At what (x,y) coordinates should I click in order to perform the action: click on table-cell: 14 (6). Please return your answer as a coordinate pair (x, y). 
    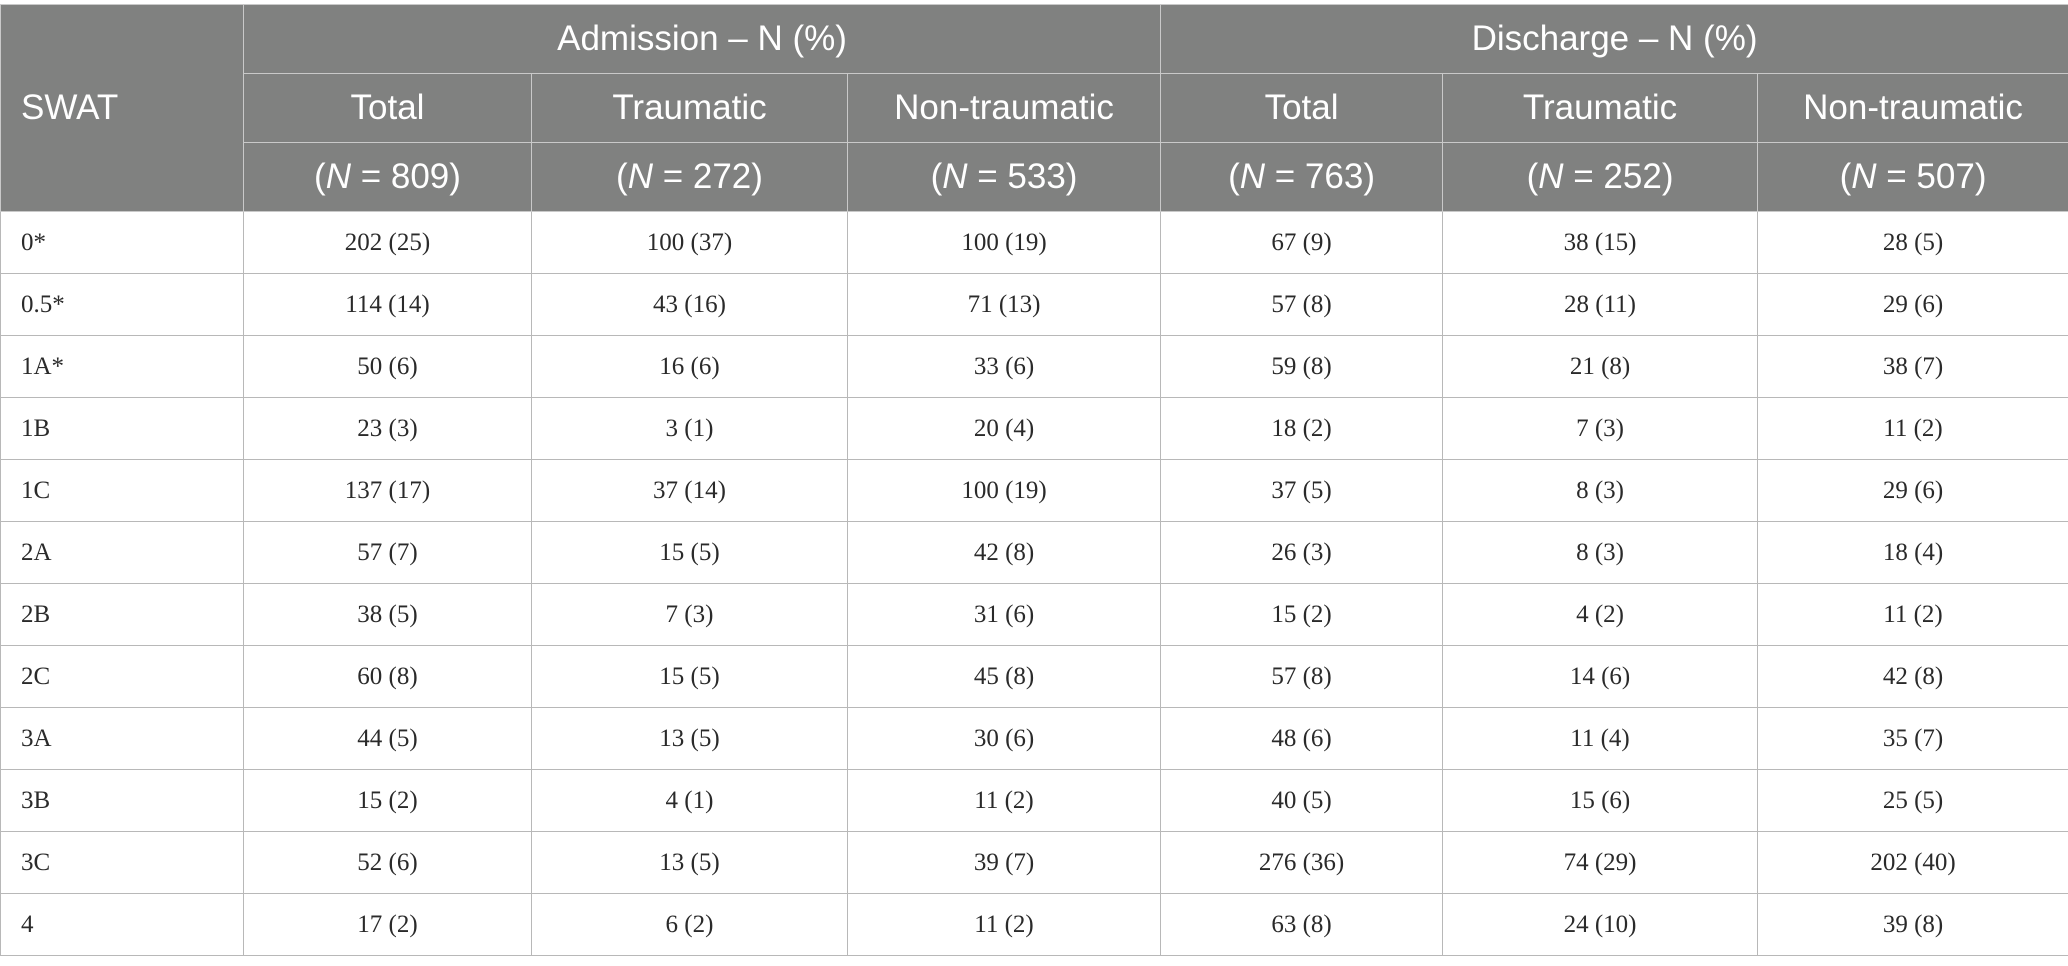
    Looking at the image, I should click on (1600, 676).